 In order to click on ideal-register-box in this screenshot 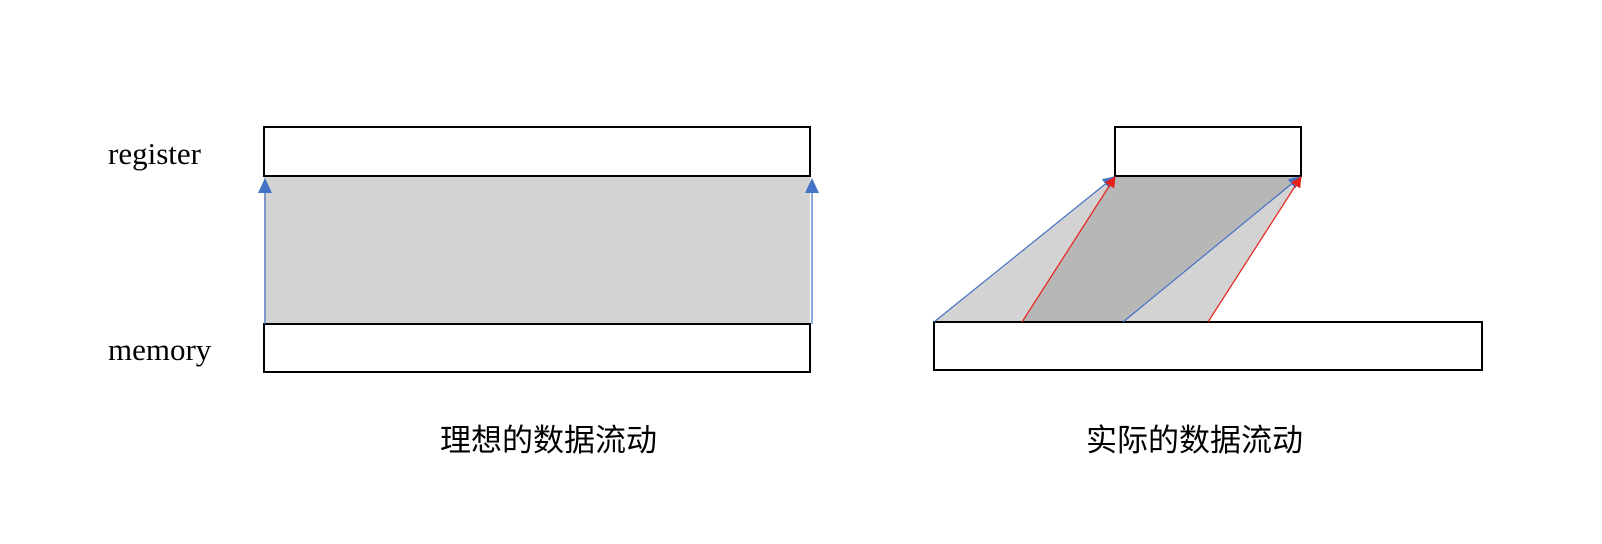, I will do `click(537, 151)`.